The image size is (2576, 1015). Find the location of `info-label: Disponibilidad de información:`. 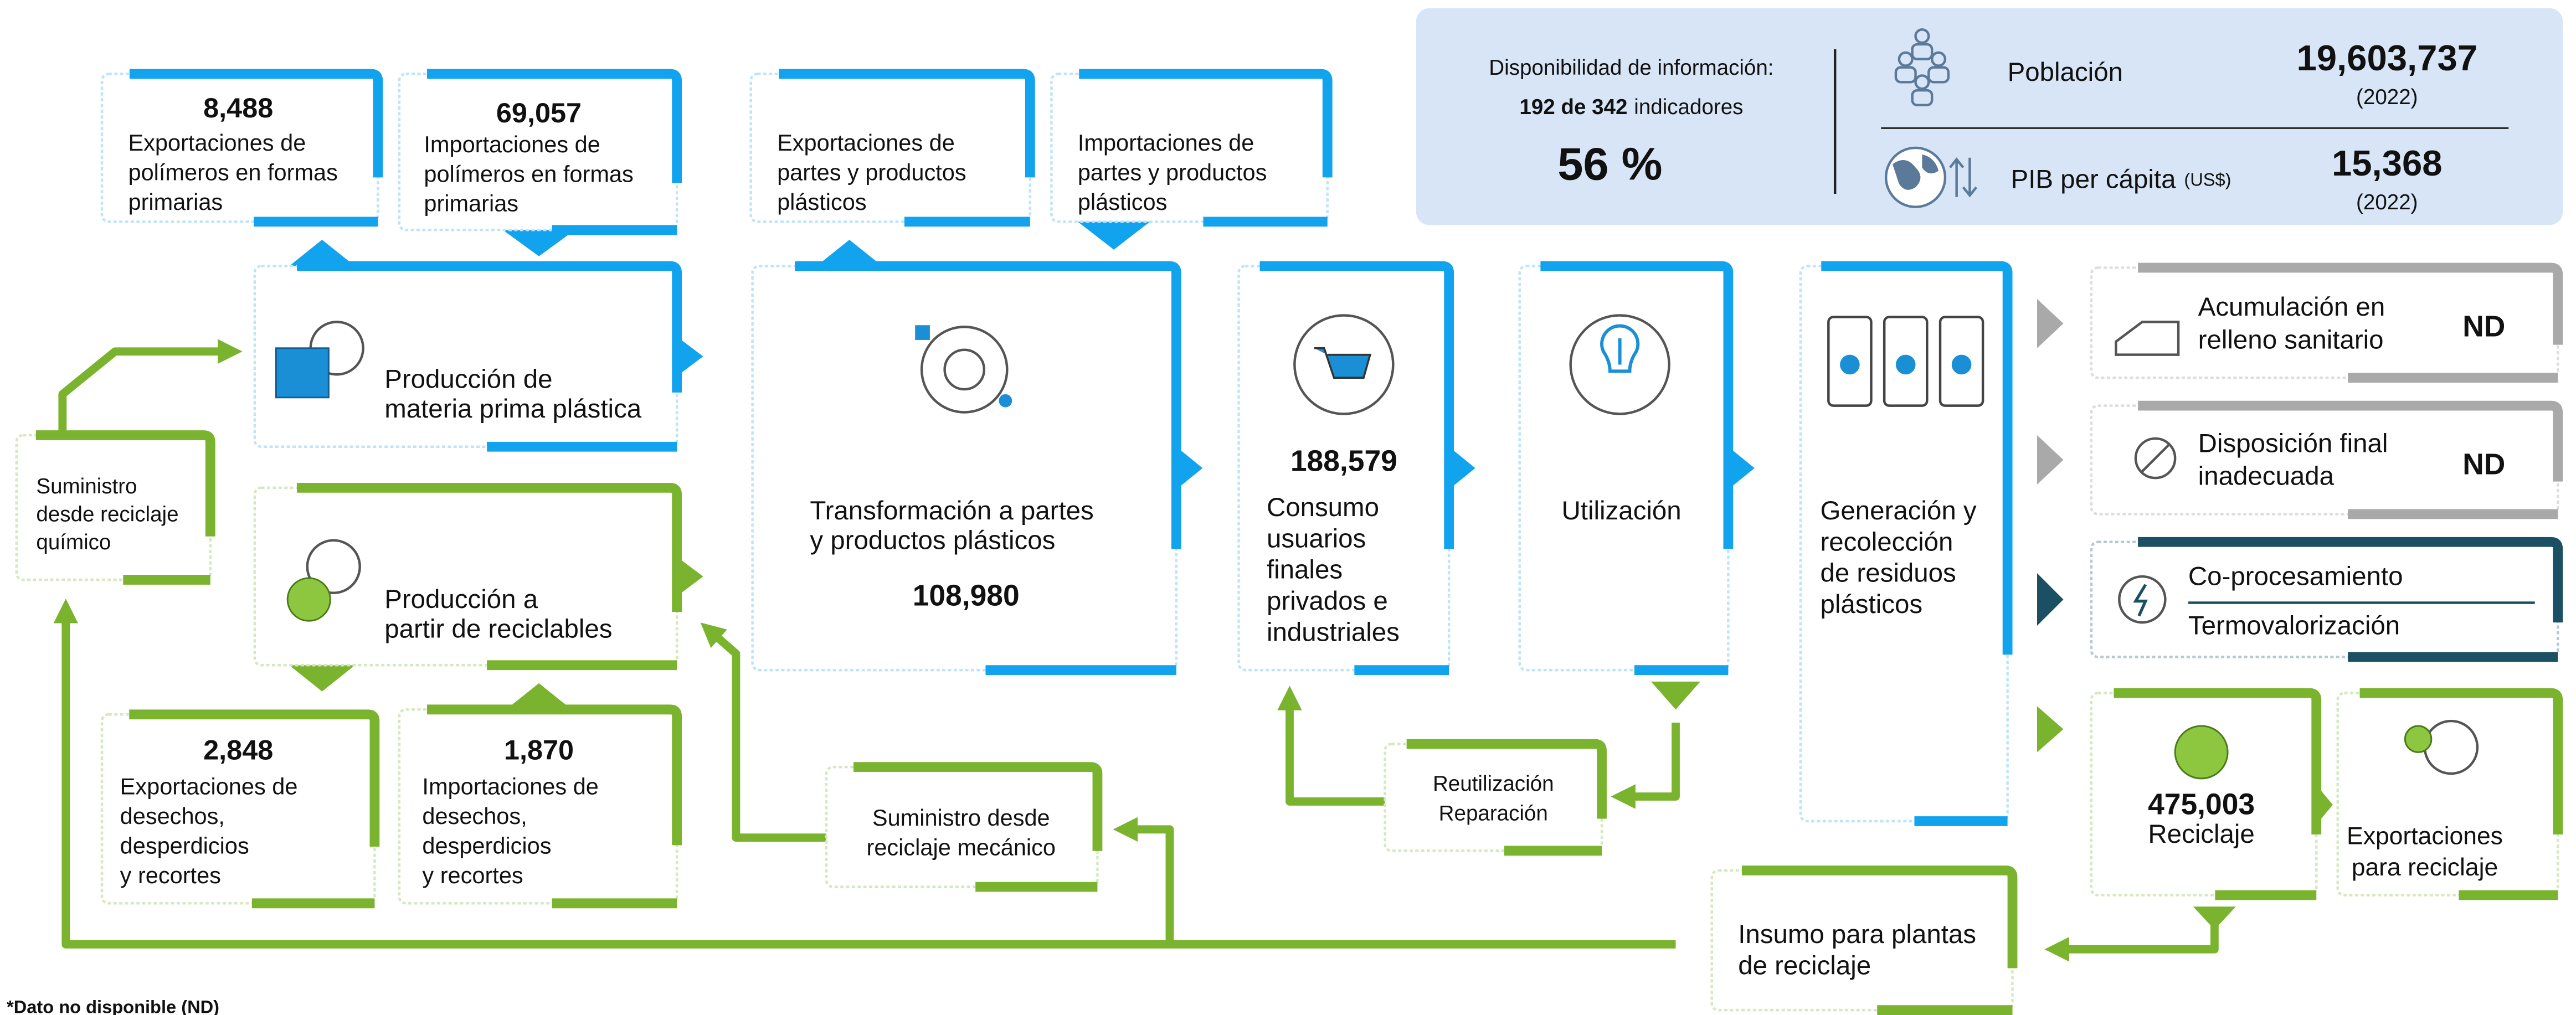

info-label: Disponibilidad de información: is located at coordinates (1631, 68).